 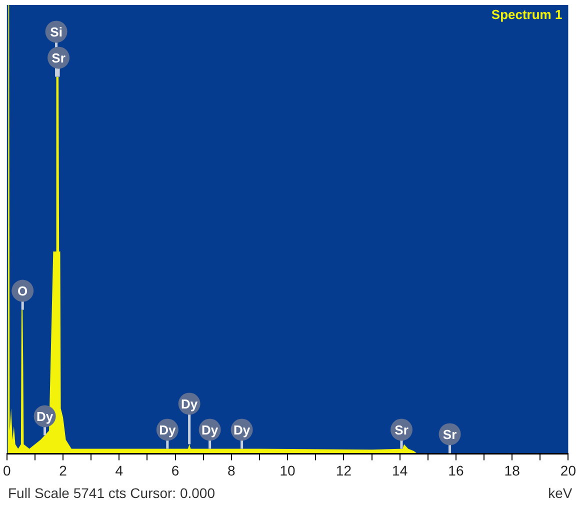 What do you see at coordinates (456, 470) in the screenshot?
I see `x-tick-label: 16` at bounding box center [456, 470].